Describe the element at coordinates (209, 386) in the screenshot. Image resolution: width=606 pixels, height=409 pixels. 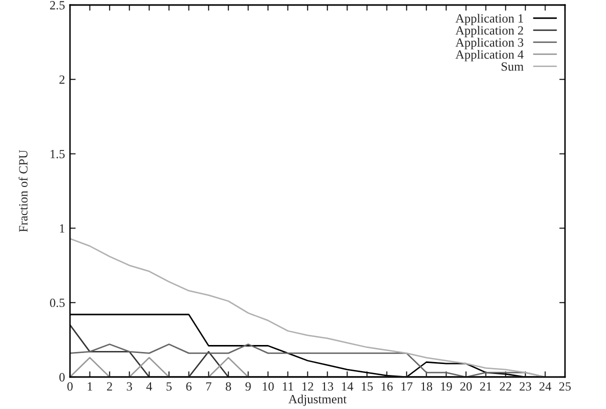
I see `x-tick-label: 7` at that location.